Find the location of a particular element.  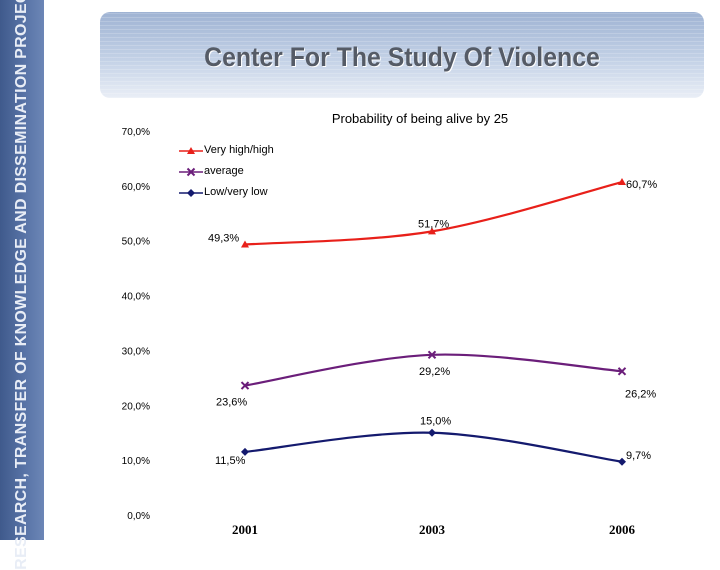

y-tick-label: 40,0% is located at coordinates (136, 297).